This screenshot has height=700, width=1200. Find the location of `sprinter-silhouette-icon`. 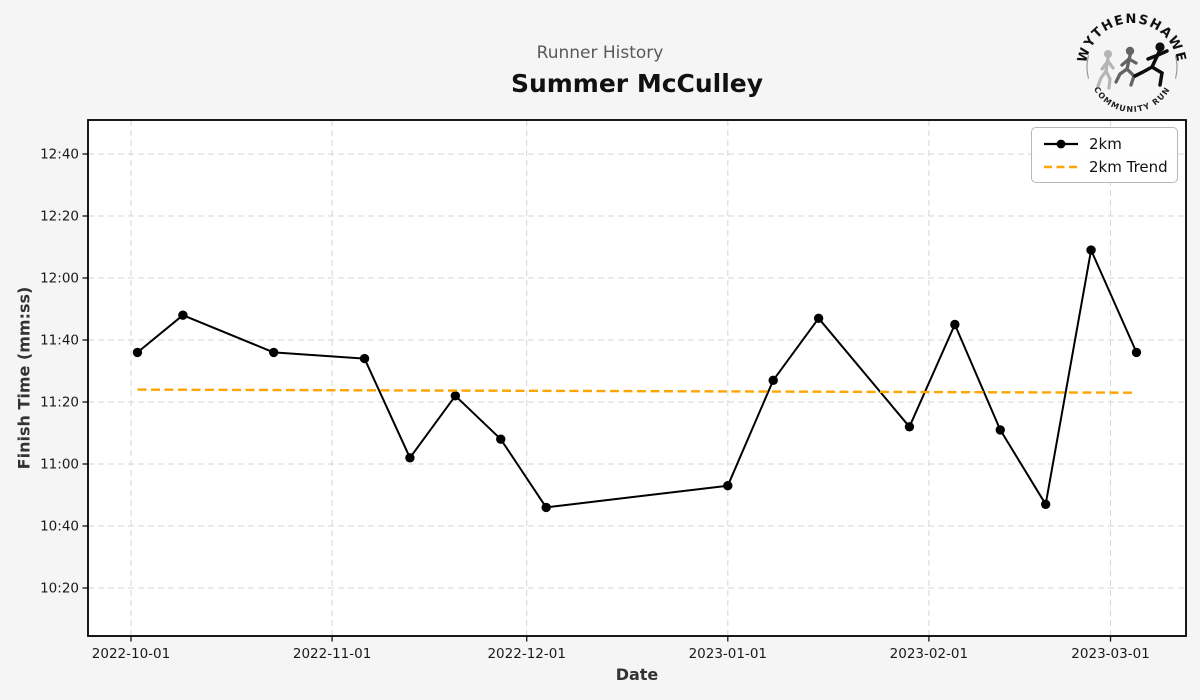

sprinter-silhouette-icon is located at coordinates (1151, 64).